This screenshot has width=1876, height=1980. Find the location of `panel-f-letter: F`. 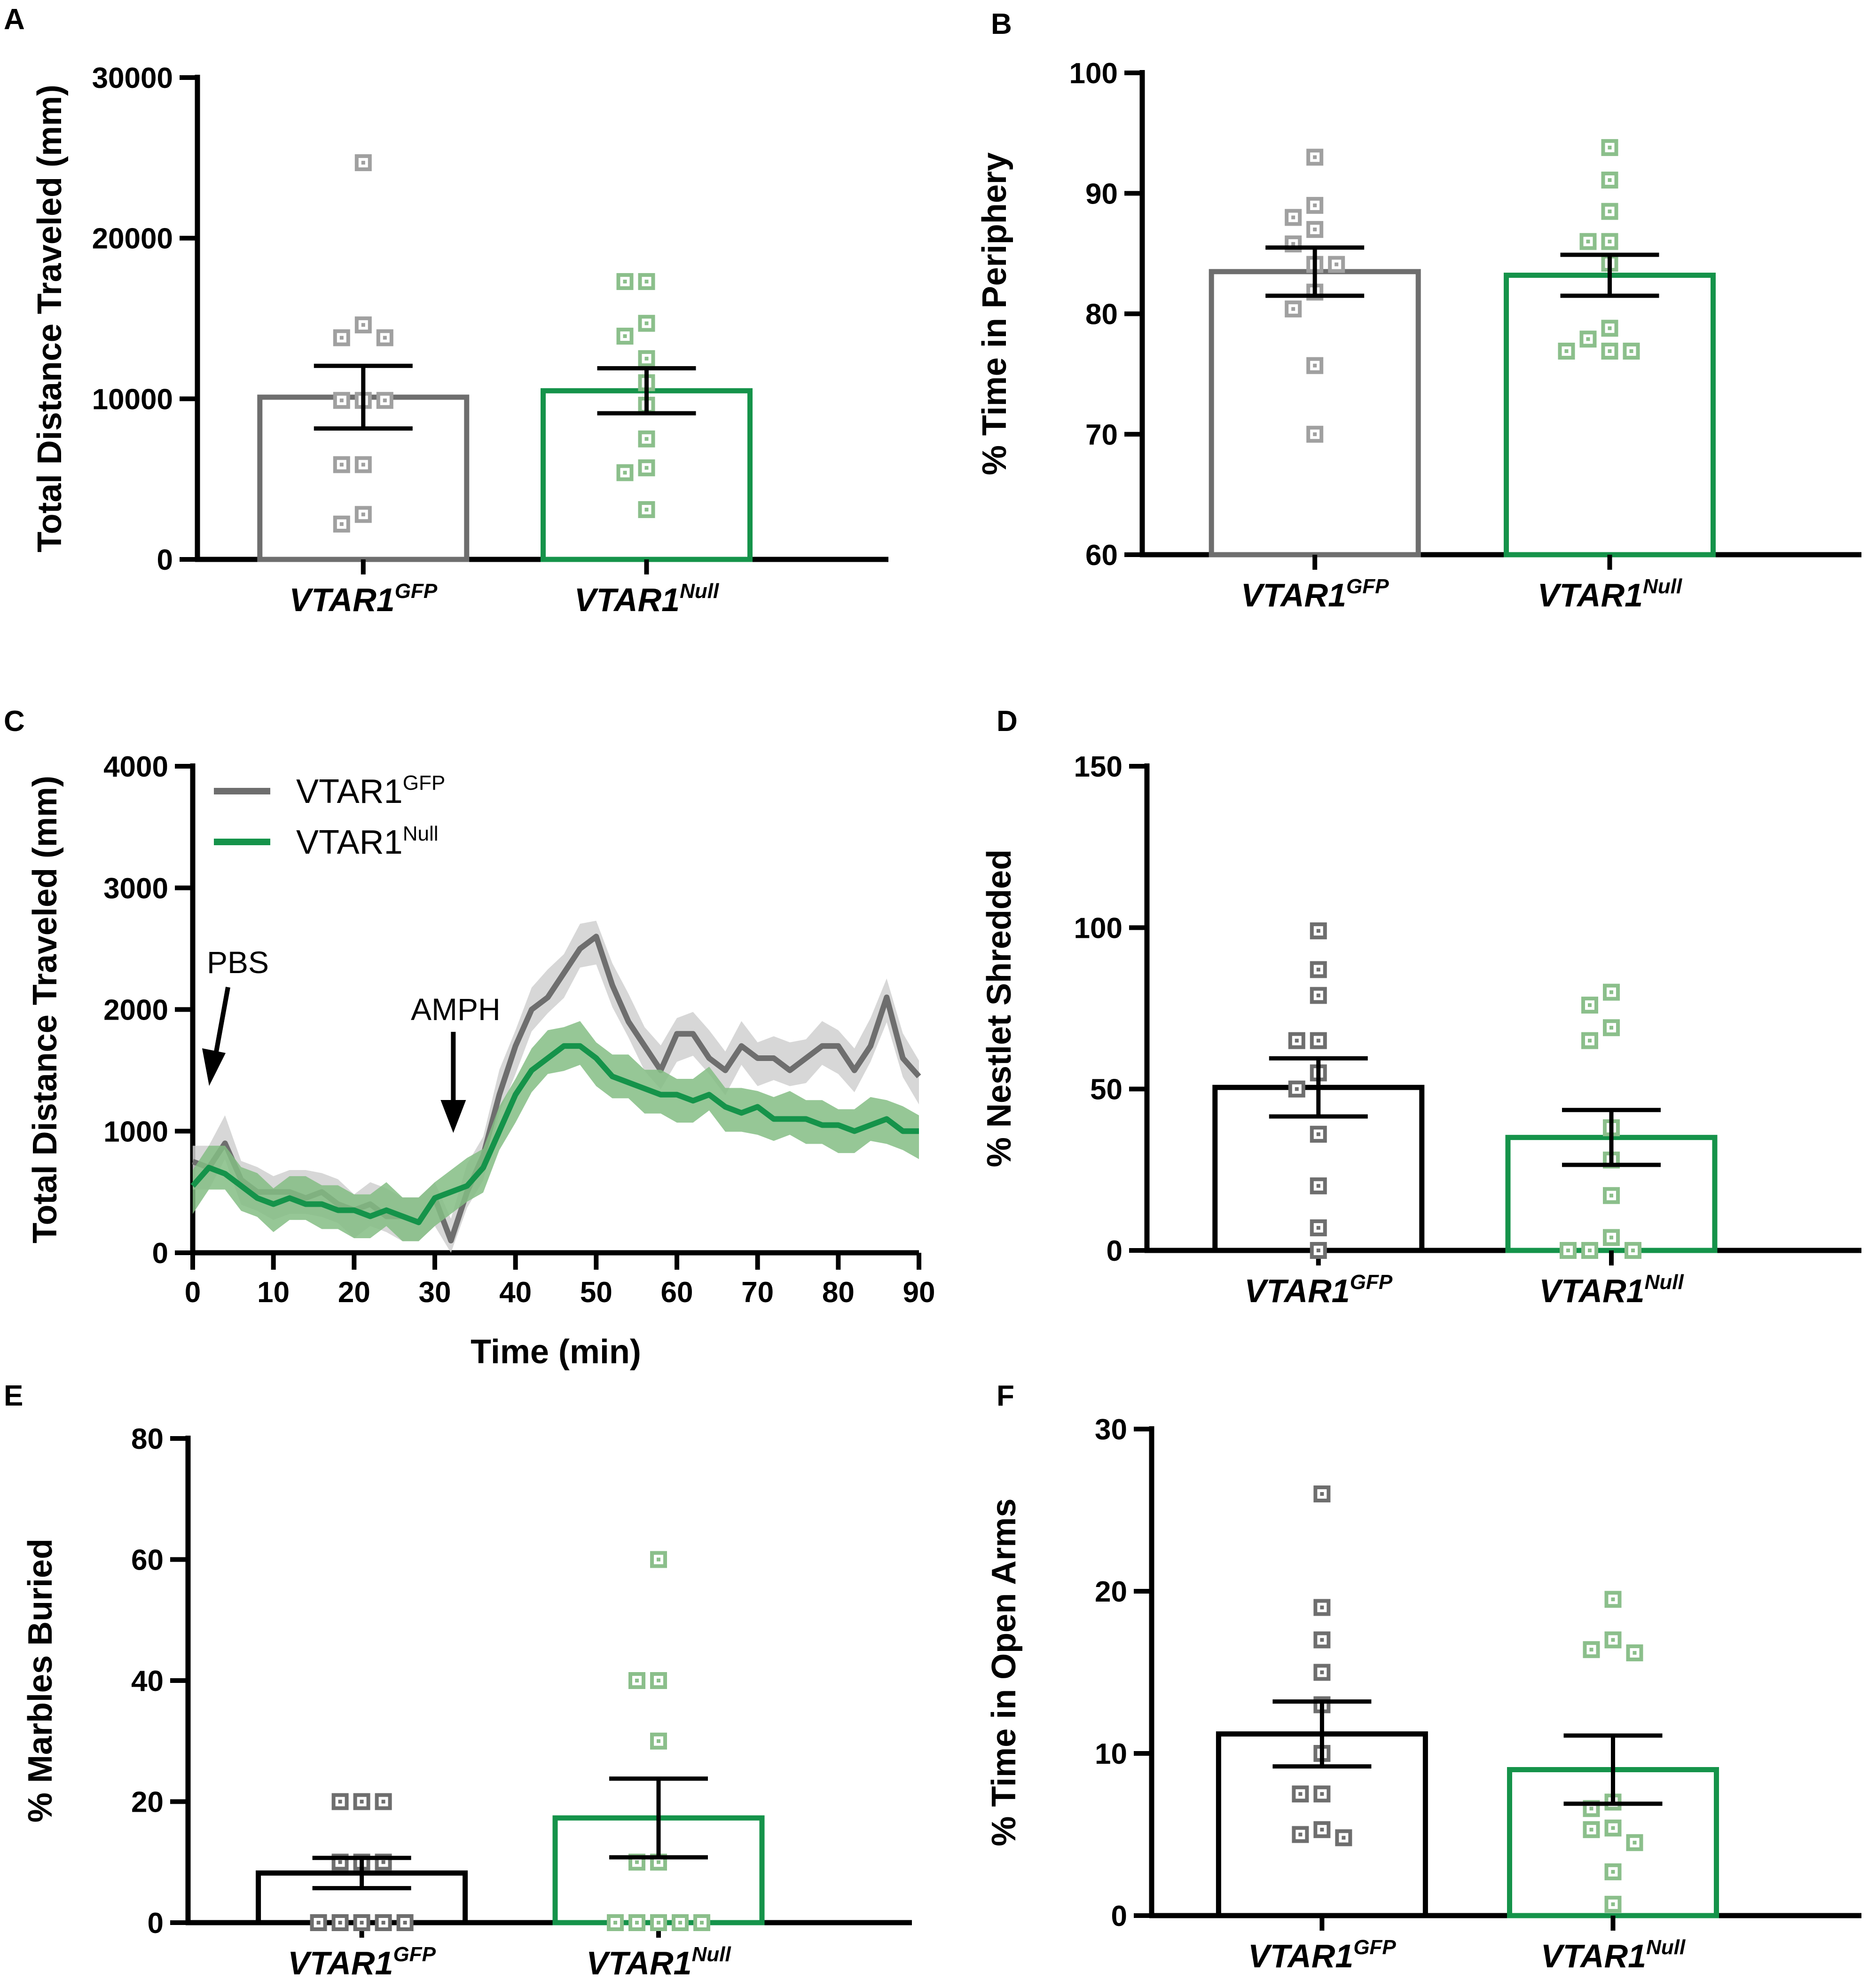

panel-f-letter: F is located at coordinates (1005, 1396).